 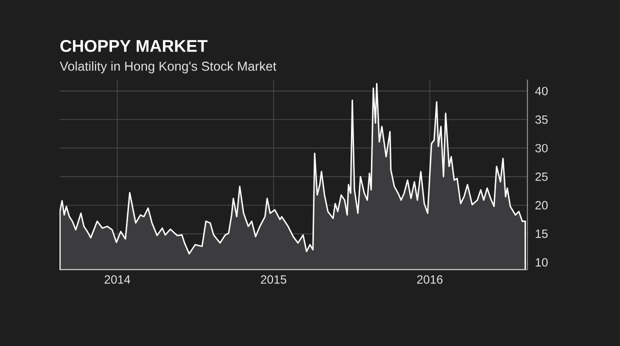 What do you see at coordinates (168, 67) in the screenshot?
I see `chart-subtitle: Volatility in Hong Kong's Stock Market` at bounding box center [168, 67].